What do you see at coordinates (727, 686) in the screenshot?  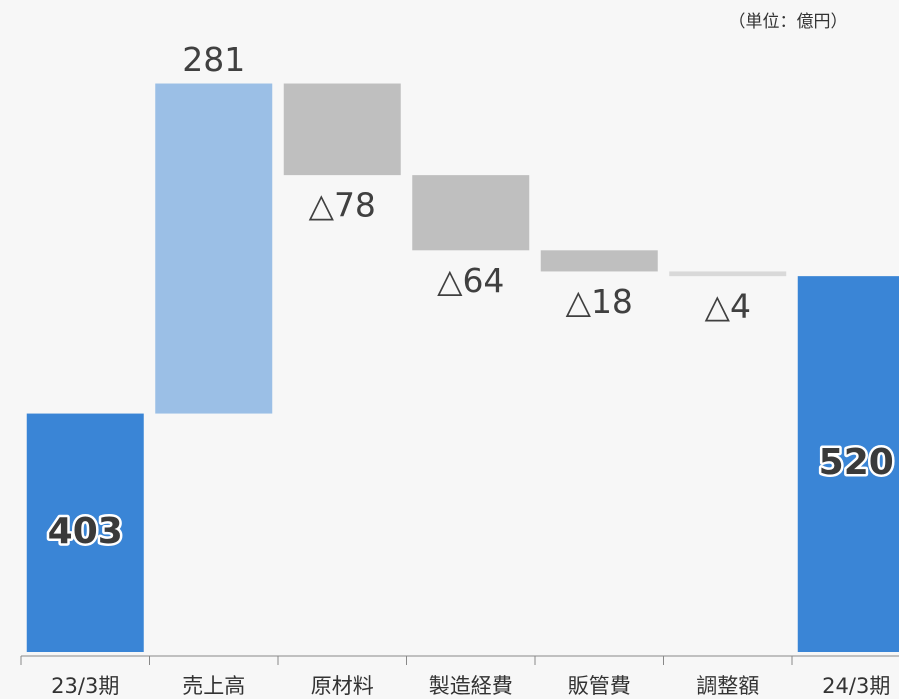 I see `x-tick-label: 調整額` at bounding box center [727, 686].